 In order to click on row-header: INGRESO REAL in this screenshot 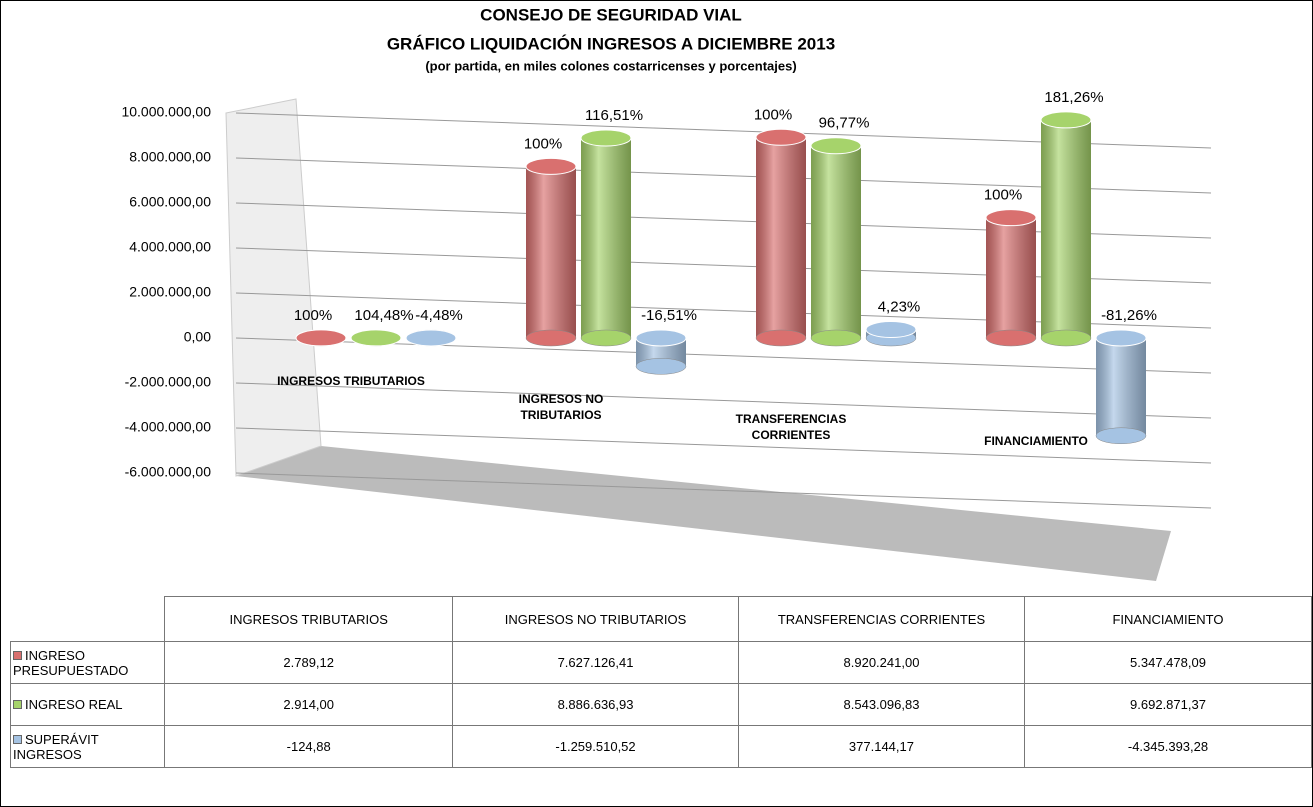, I will do `click(87, 704)`.